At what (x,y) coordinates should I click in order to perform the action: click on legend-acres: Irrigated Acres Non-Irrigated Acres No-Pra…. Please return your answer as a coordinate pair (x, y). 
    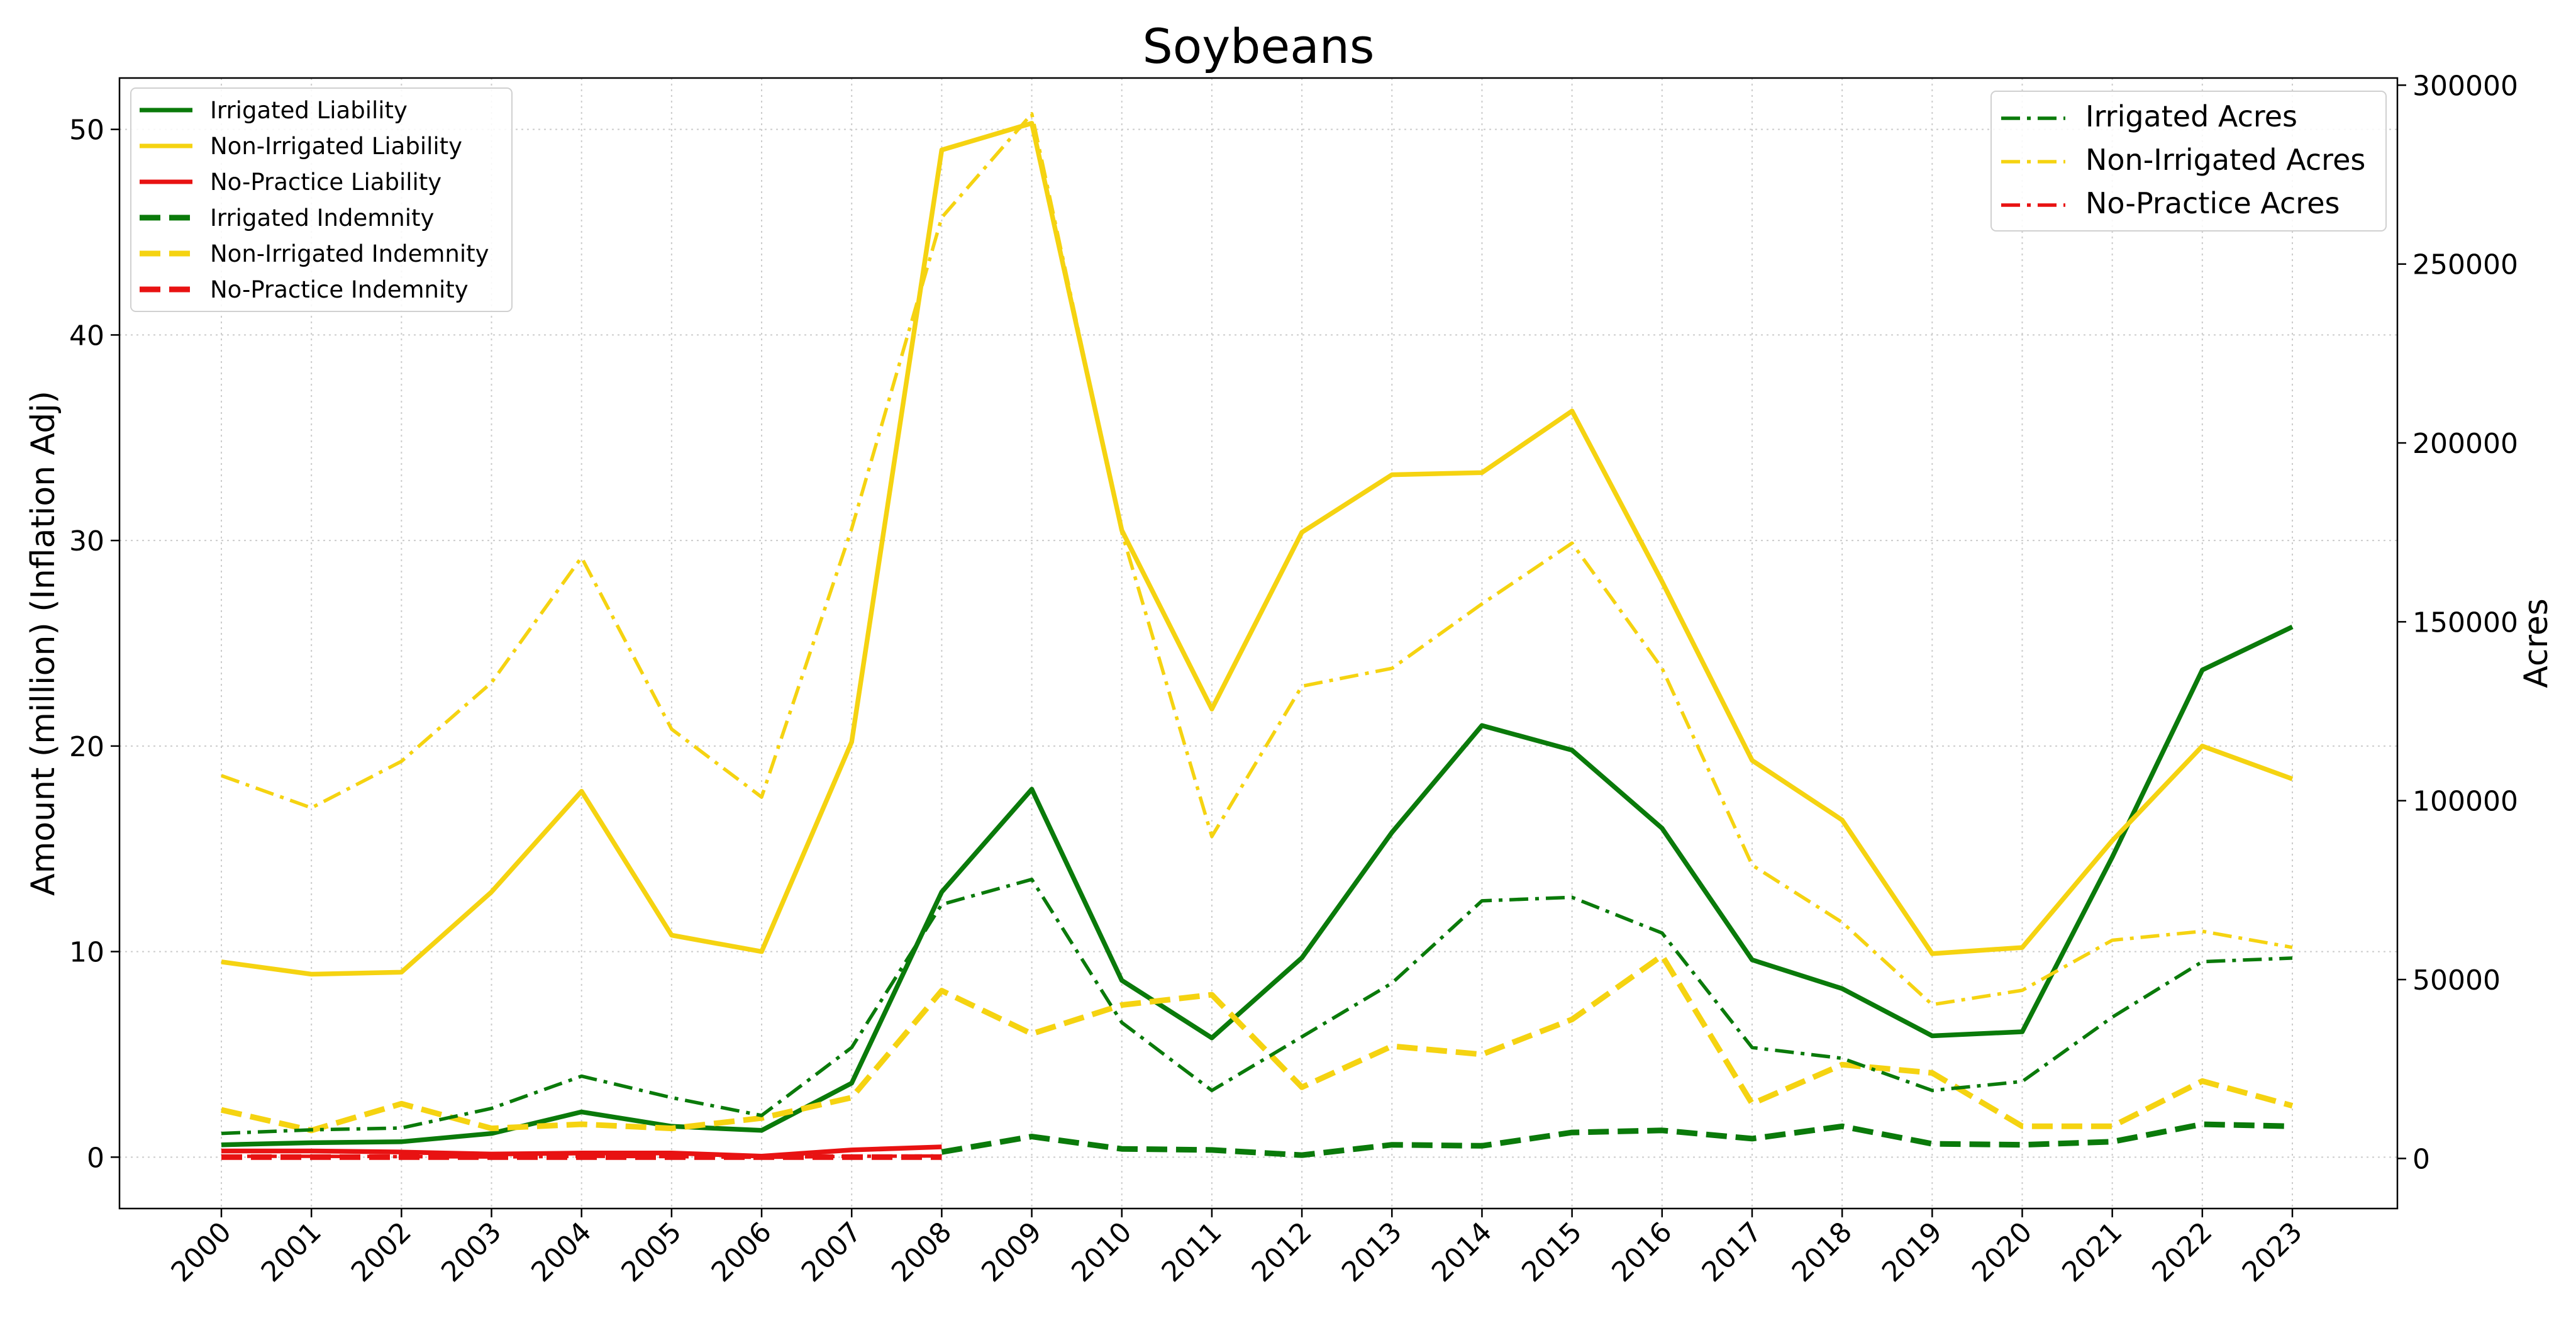
    Looking at the image, I should click on (2188, 161).